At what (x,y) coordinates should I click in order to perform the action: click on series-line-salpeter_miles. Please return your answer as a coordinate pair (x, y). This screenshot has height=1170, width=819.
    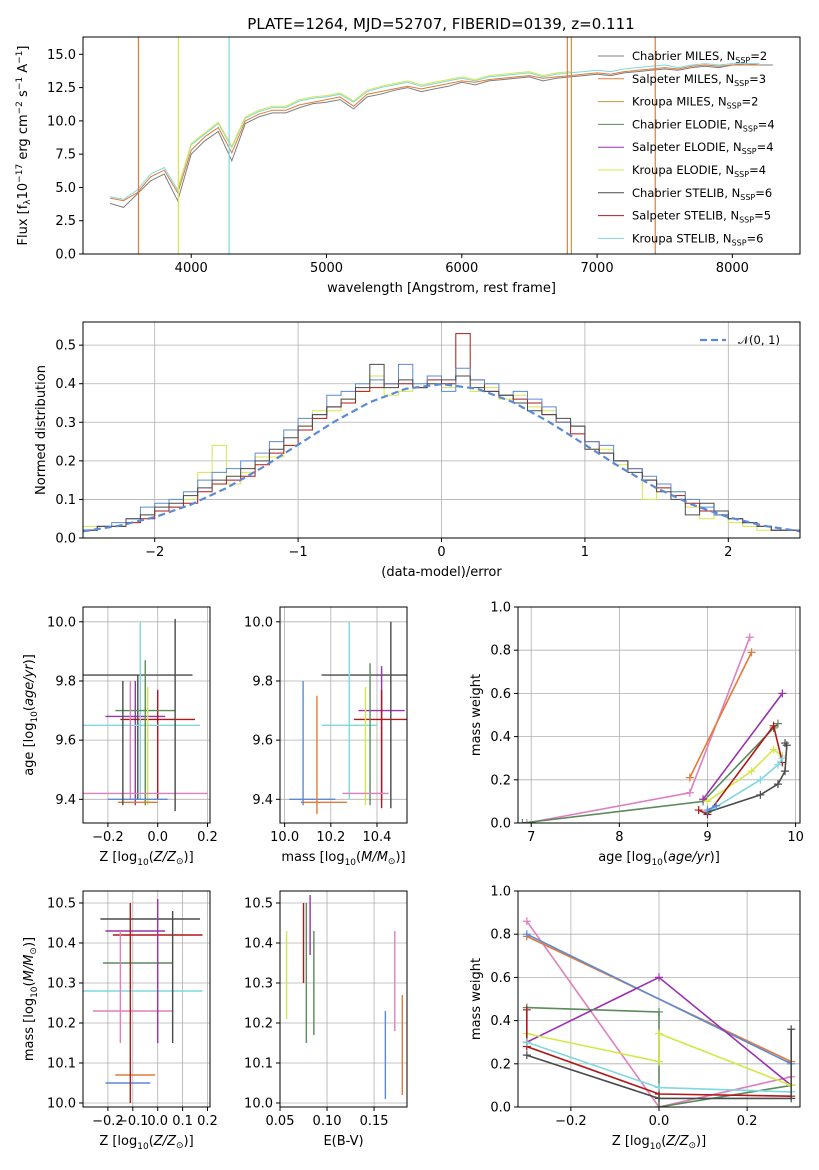
    Looking at the image, I should click on (435, 133).